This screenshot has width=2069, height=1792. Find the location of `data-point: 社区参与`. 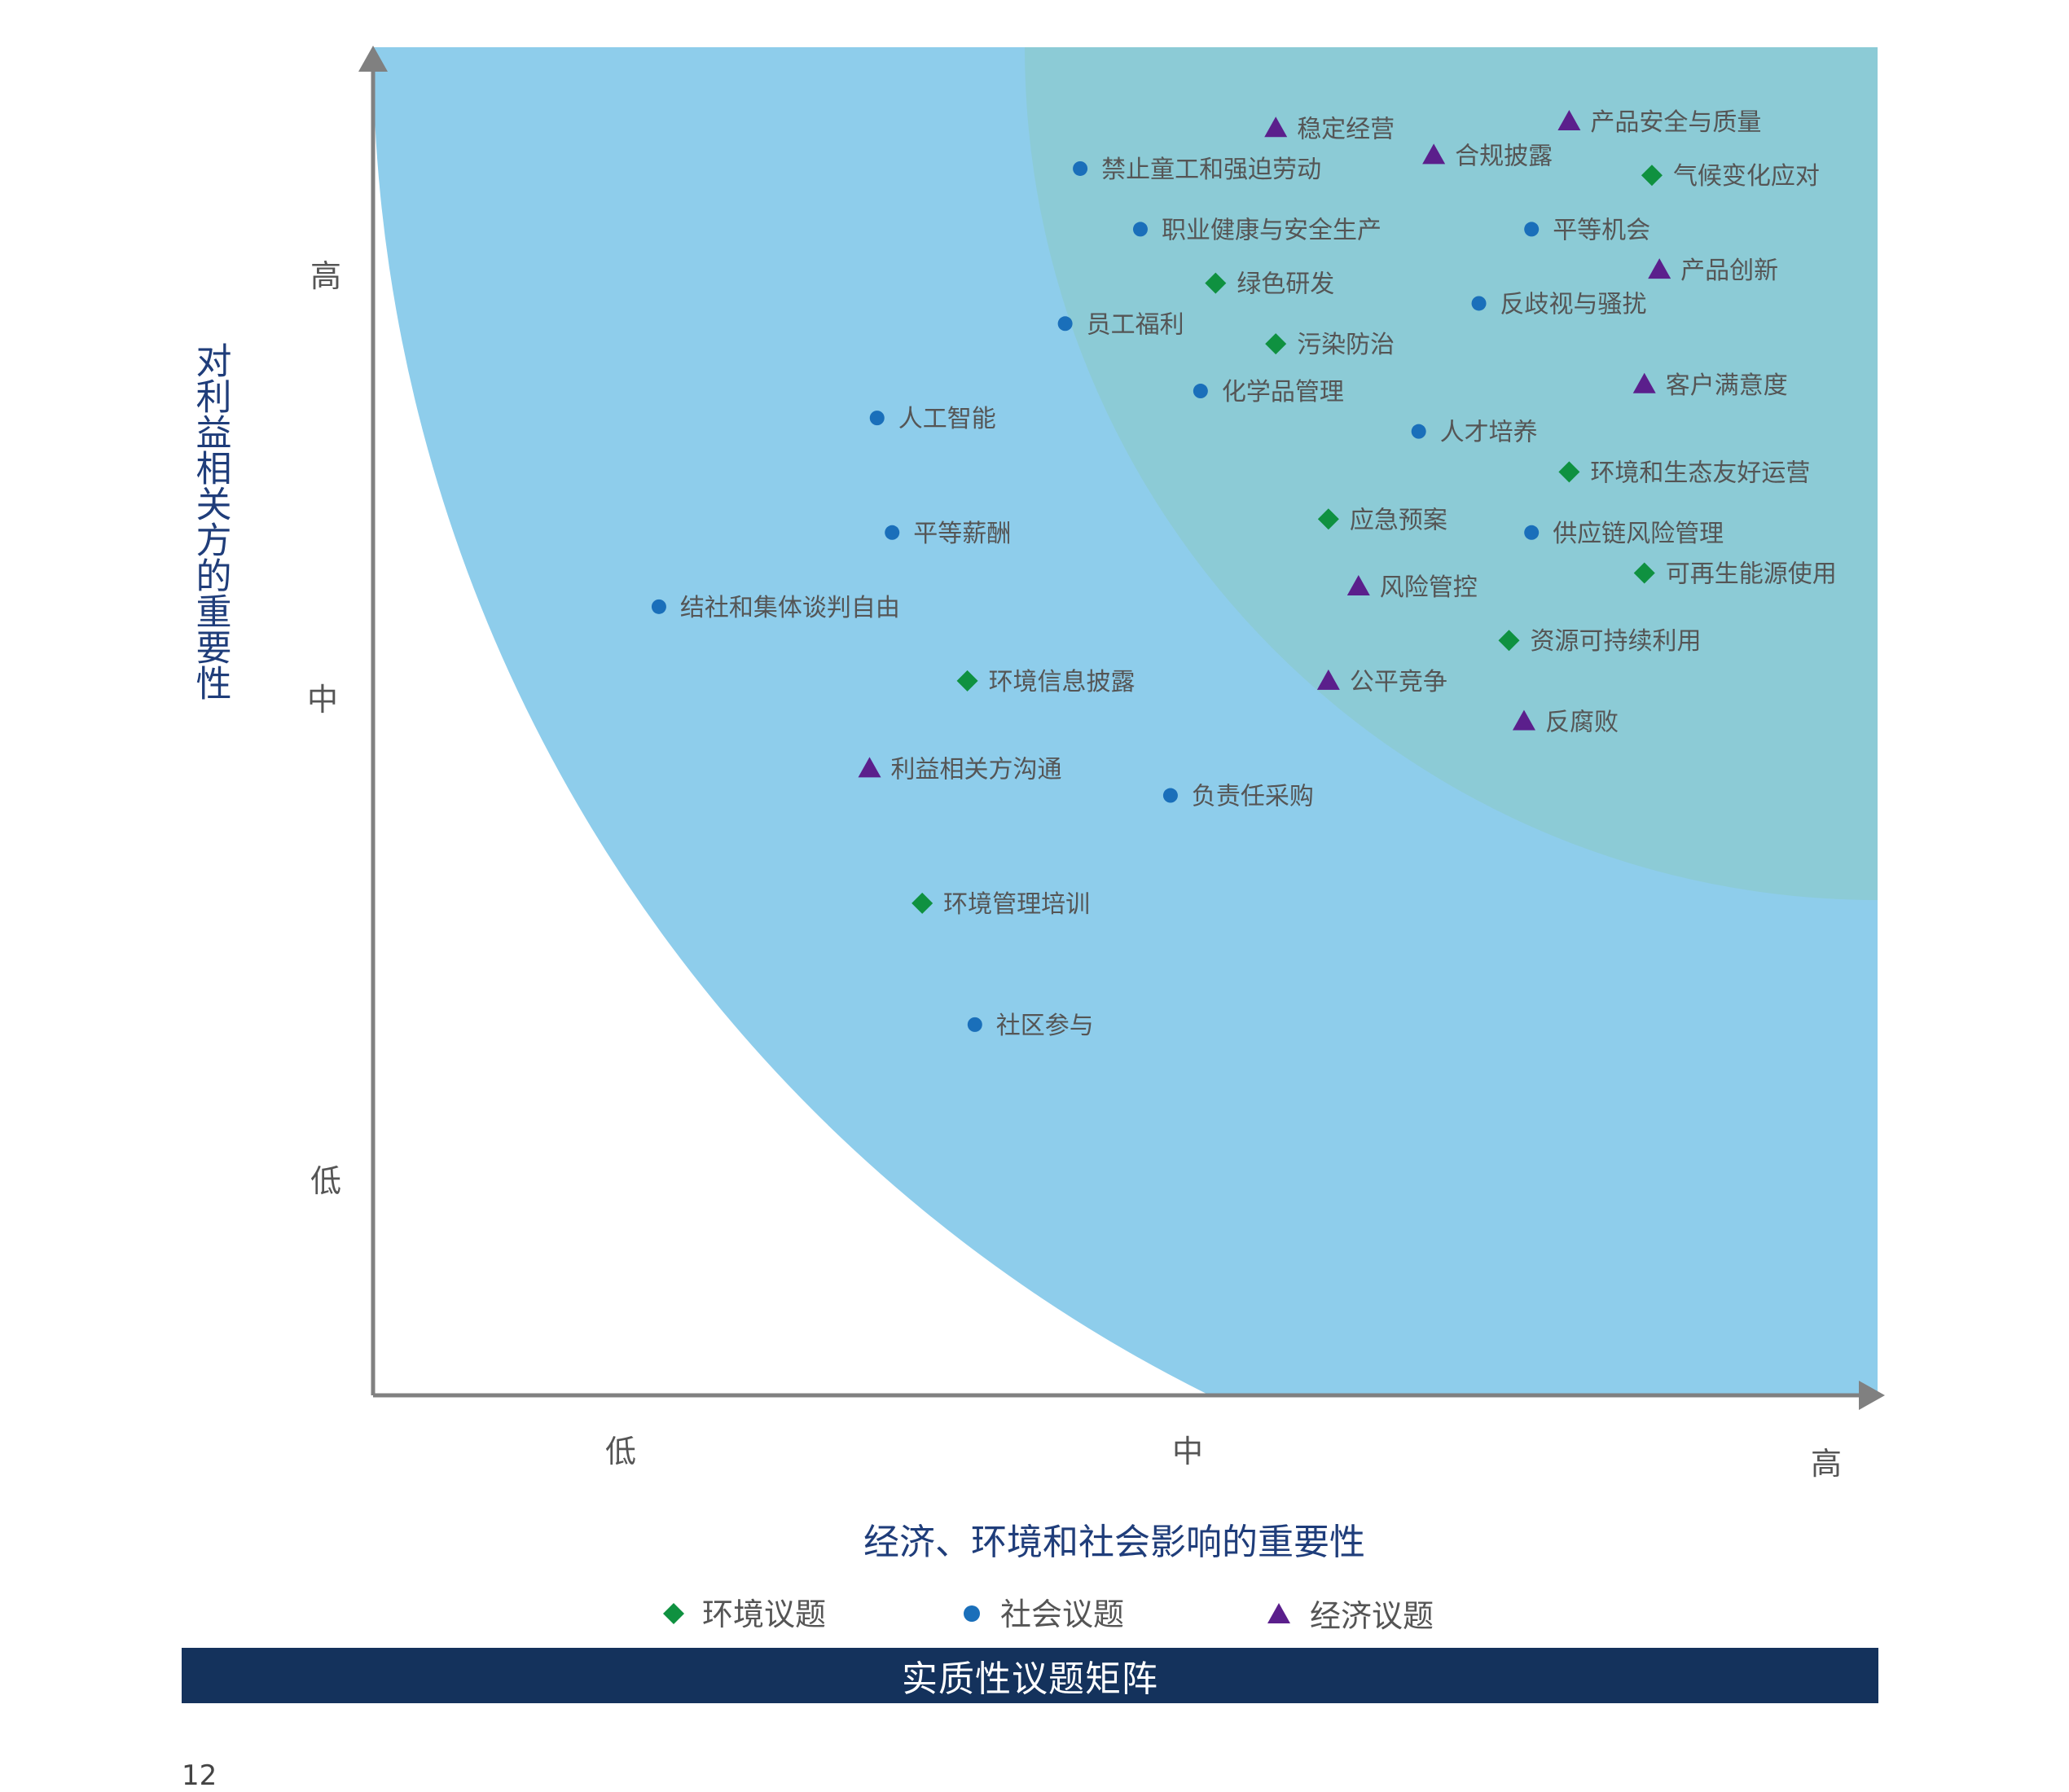

data-point: 社区参与 is located at coordinates (1031, 1026).